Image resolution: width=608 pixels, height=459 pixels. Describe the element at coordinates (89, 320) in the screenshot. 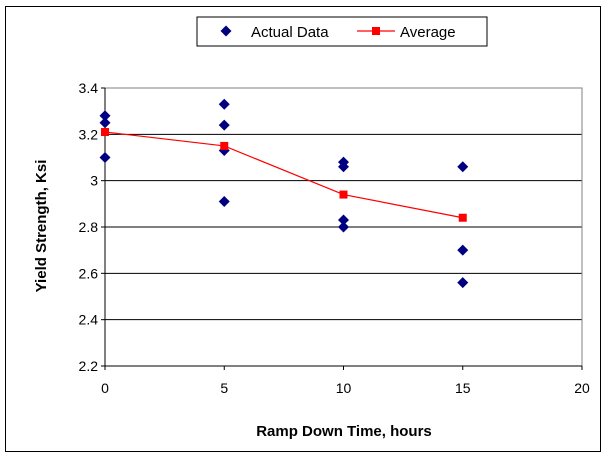

I see `y-tick-label: 2.4` at that location.